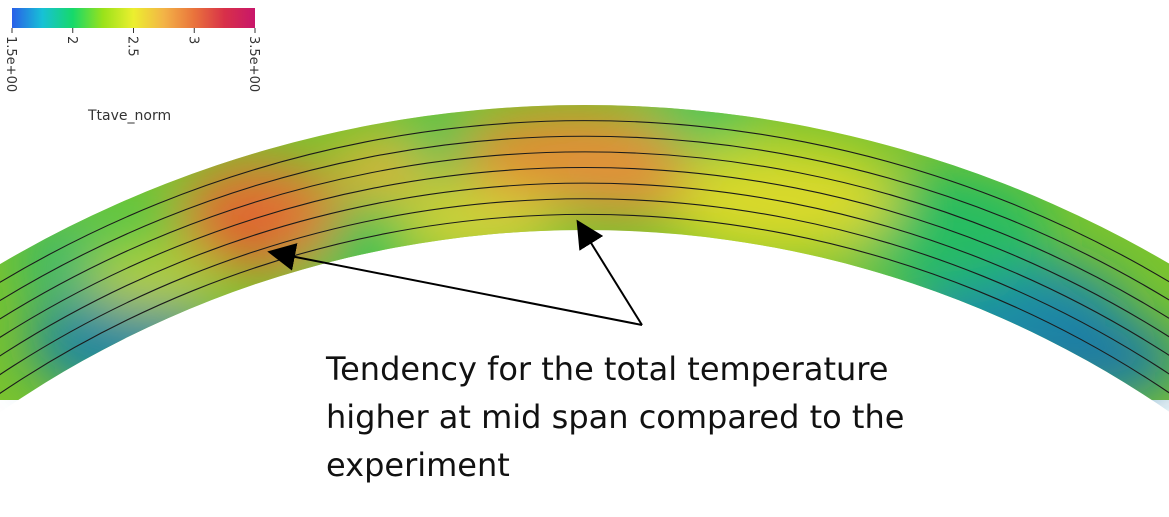  Describe the element at coordinates (455, 284) in the screenshot. I see `arrow-left` at that location.